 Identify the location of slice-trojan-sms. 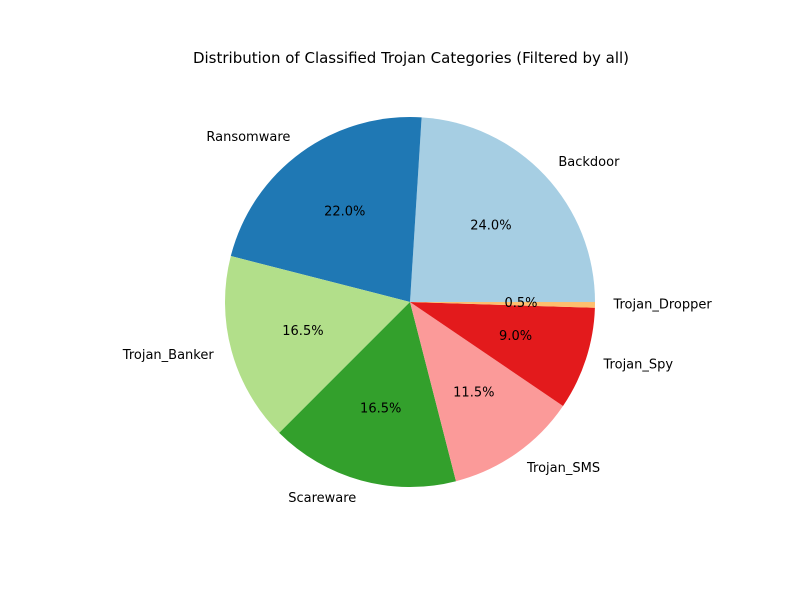
(487, 392).